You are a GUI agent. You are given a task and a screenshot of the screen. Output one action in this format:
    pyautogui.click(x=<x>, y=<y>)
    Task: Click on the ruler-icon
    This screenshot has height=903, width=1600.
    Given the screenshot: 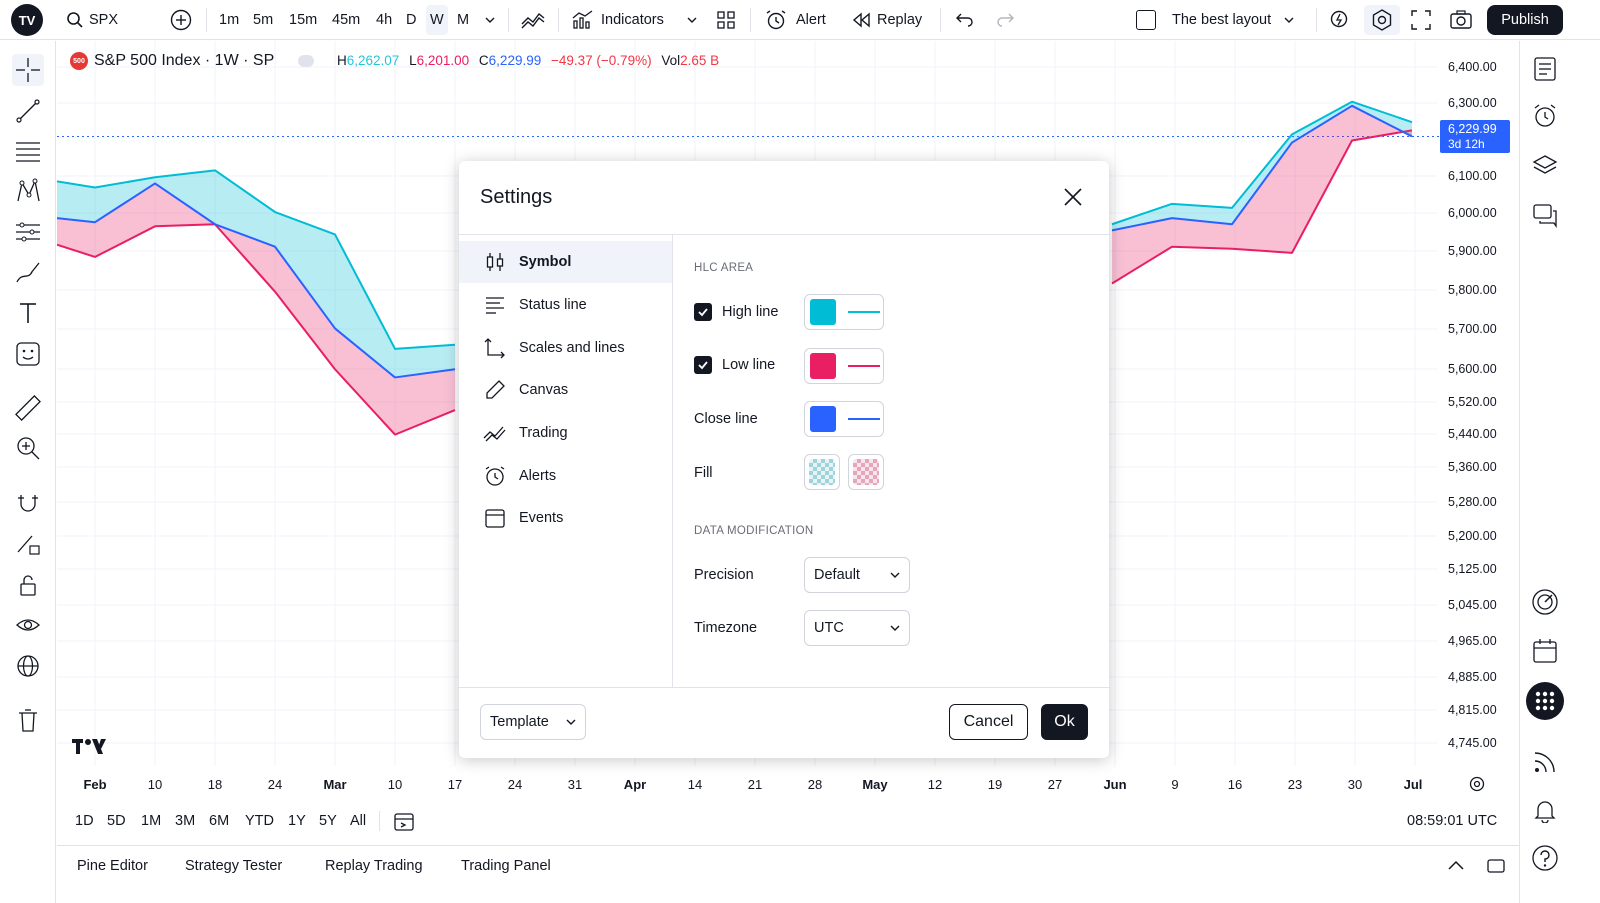 What is the action you would take?
    pyautogui.click(x=28, y=408)
    